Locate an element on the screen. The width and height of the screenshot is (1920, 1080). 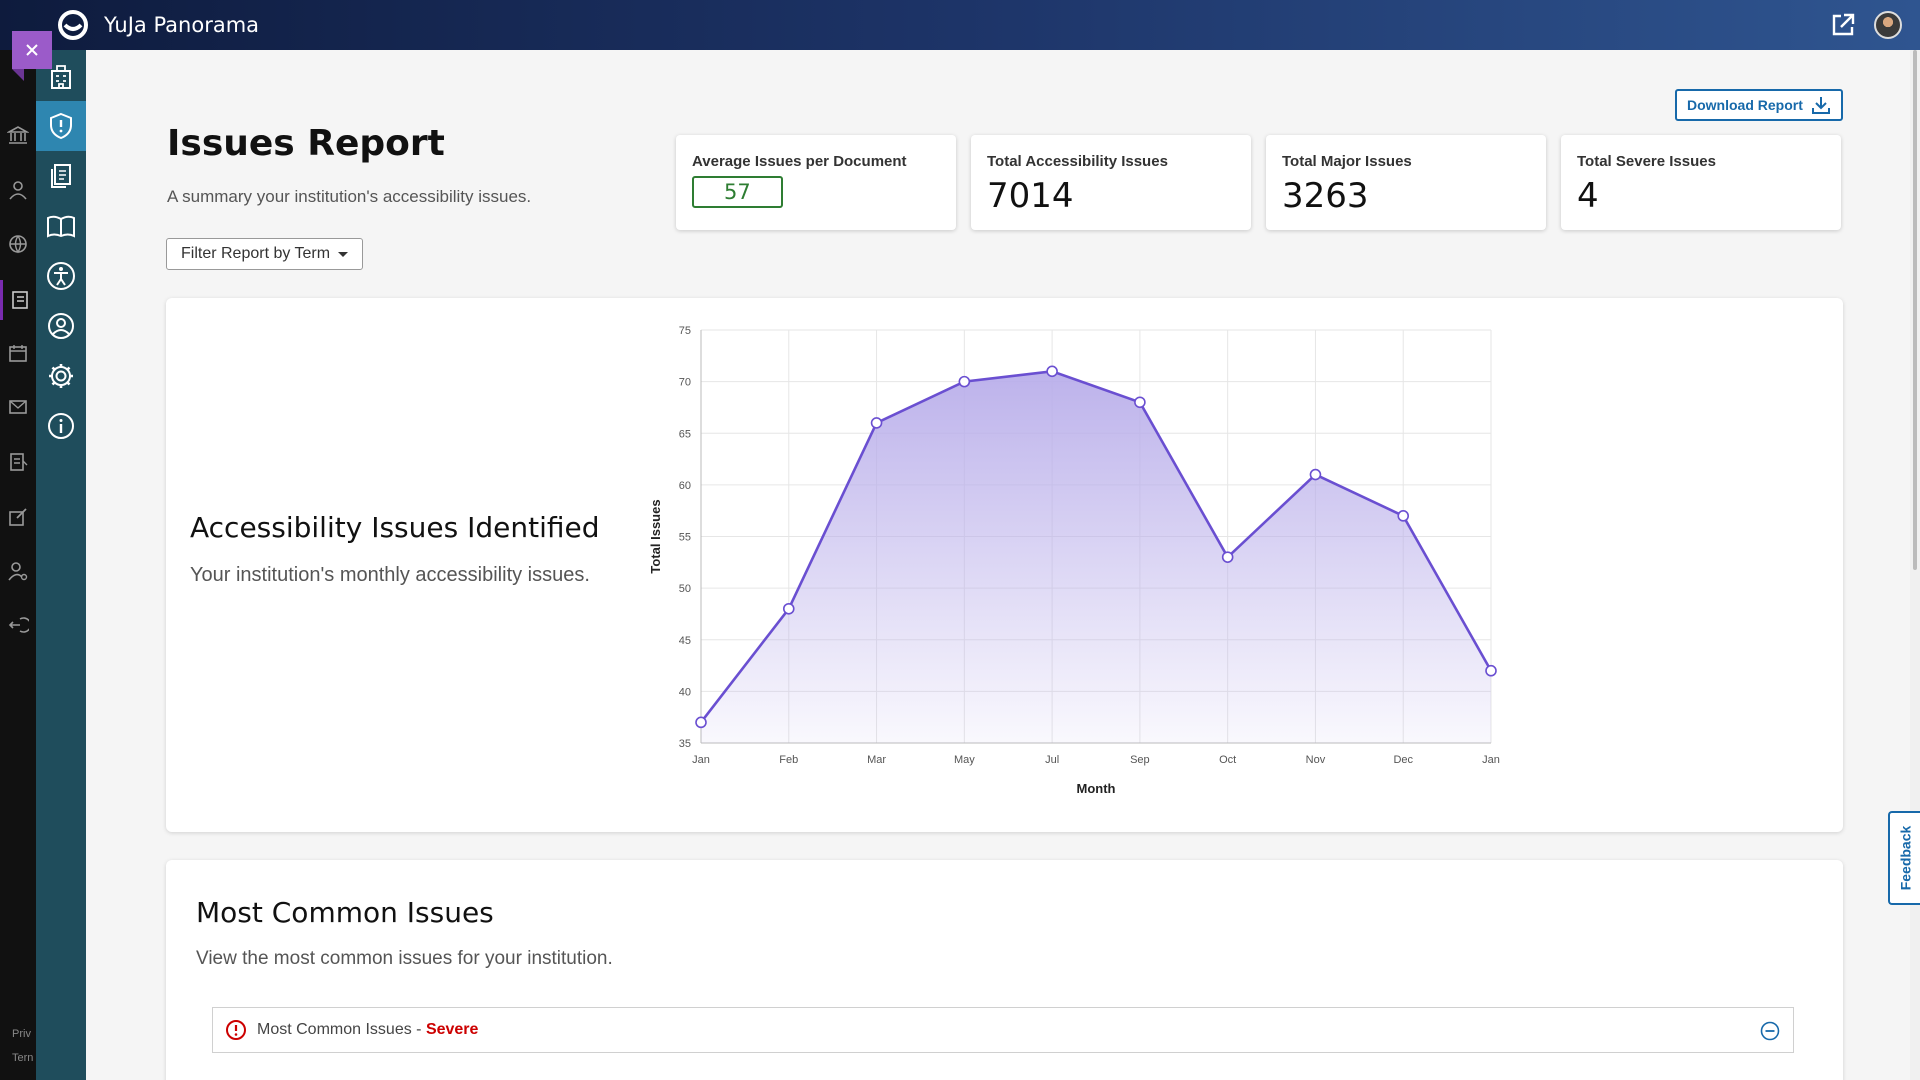
nav-book-icon is located at coordinates (61, 226).